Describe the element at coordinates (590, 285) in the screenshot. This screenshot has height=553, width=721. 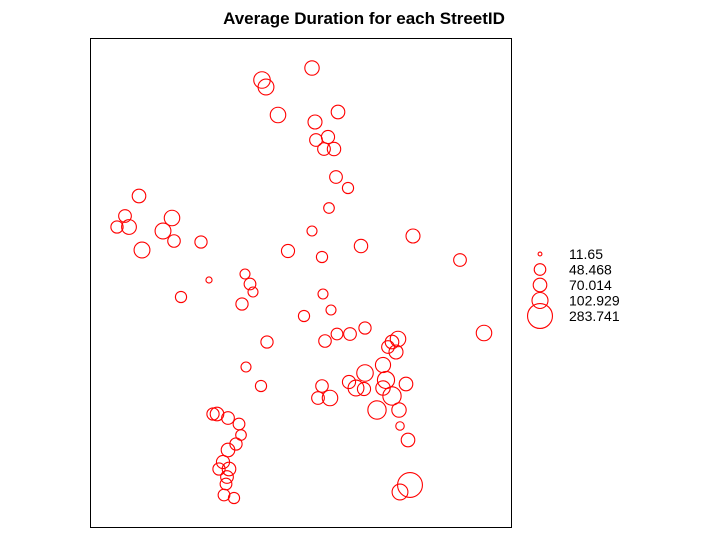
I see `legend-label: 70.014` at that location.